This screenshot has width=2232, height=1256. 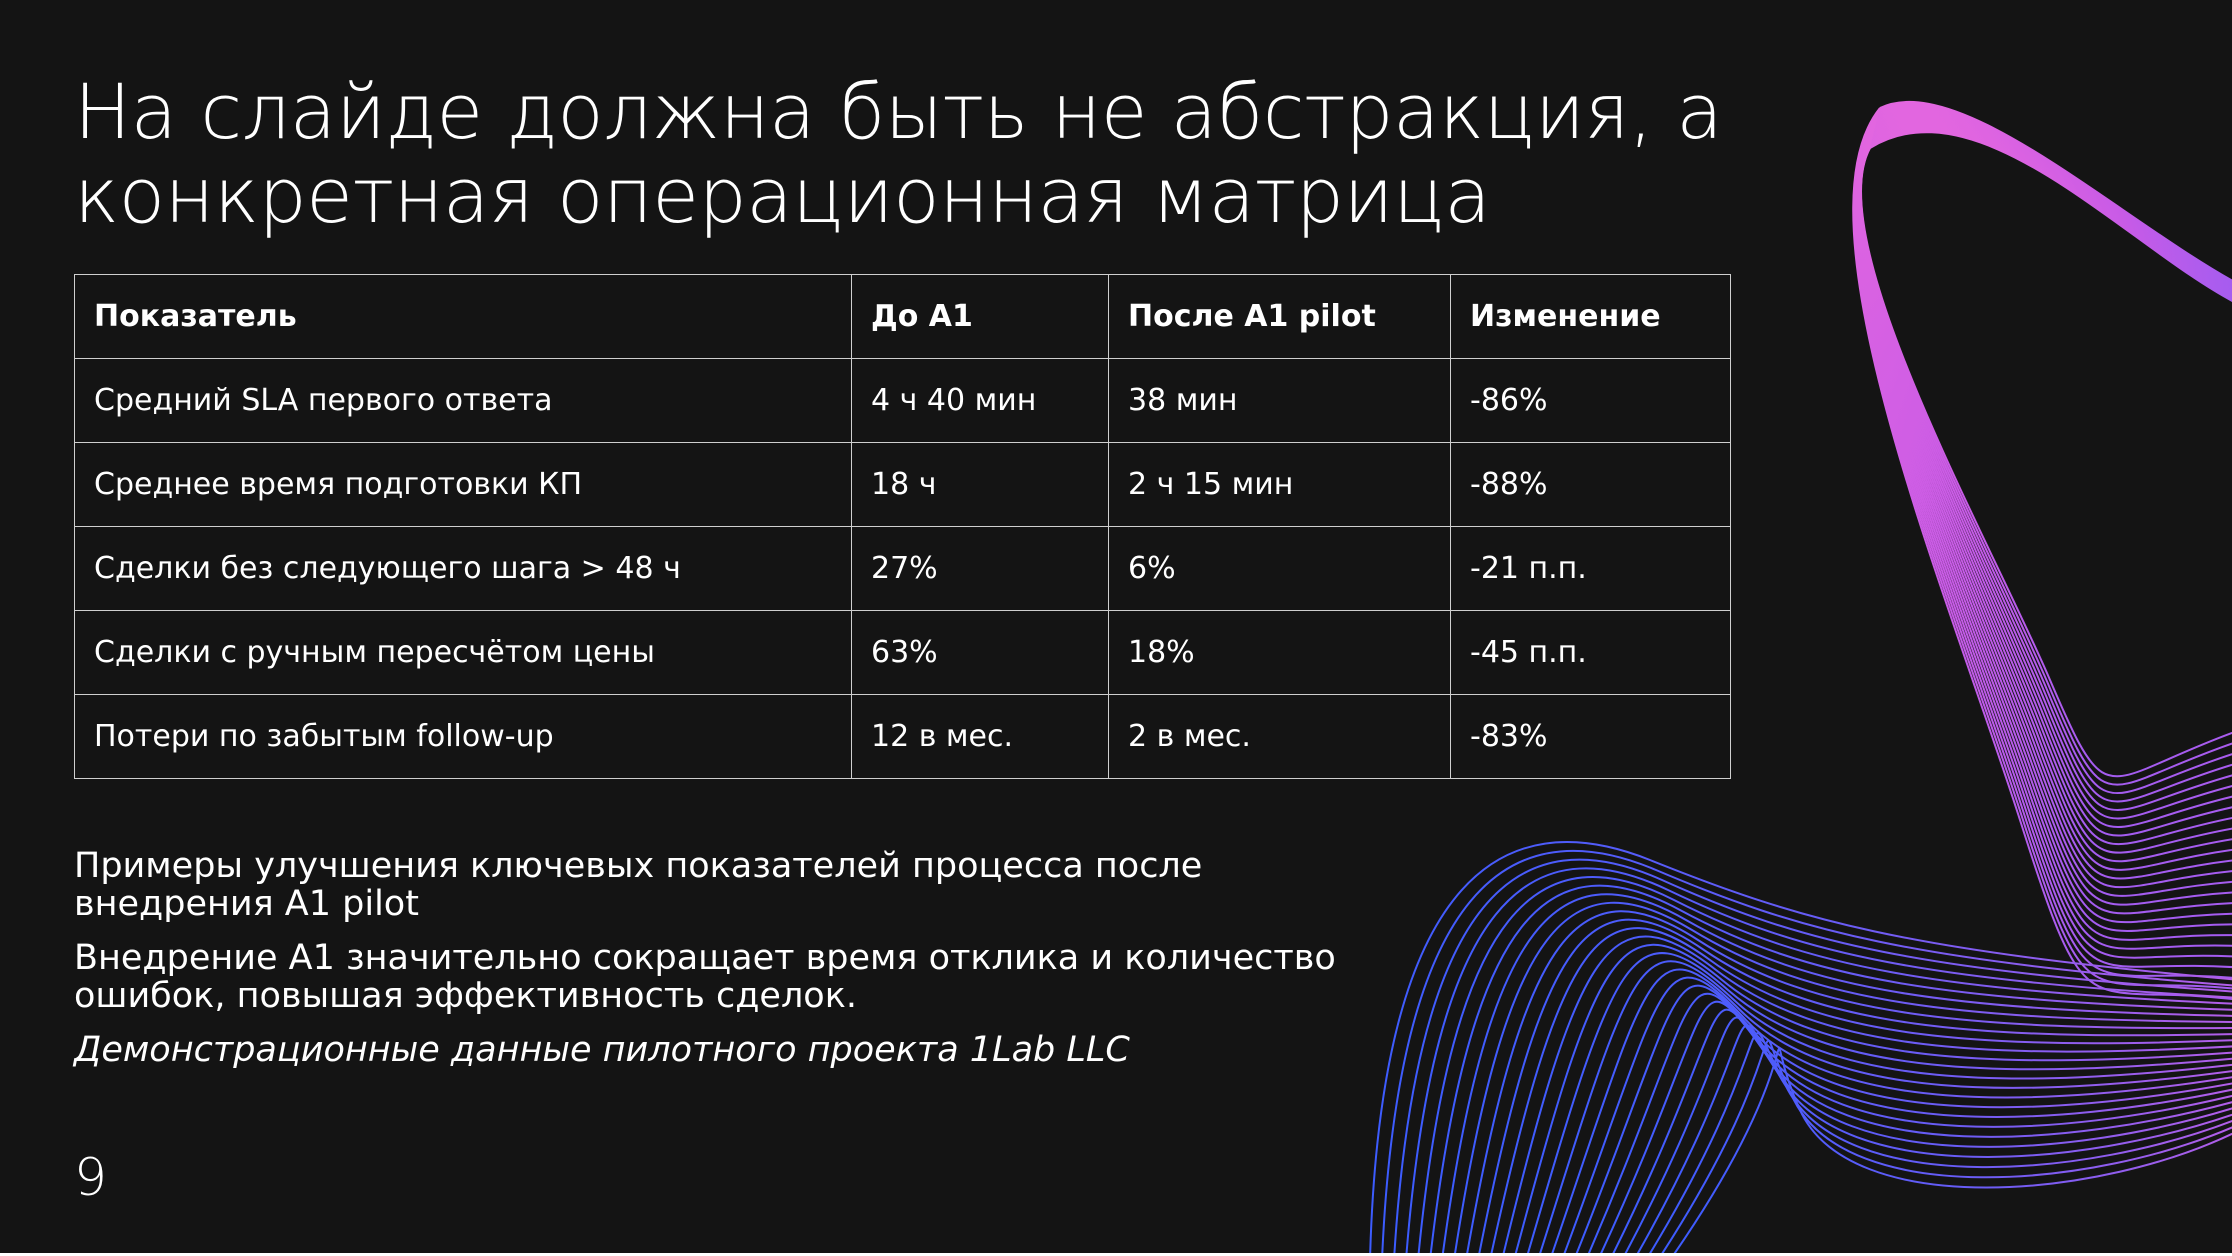 What do you see at coordinates (1590, 400) in the screenshot?
I see `table-cell: -86%` at bounding box center [1590, 400].